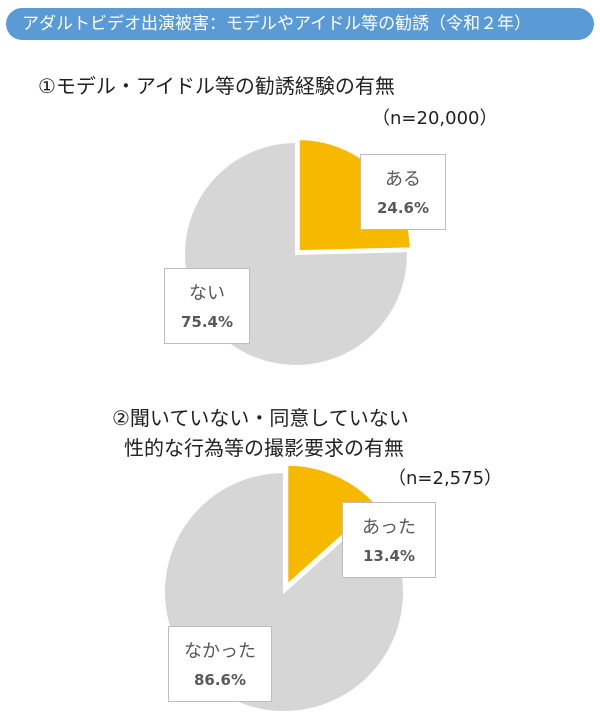 This screenshot has width=600, height=720. What do you see at coordinates (332, 525) in the screenshot?
I see `chart2-slice-yes` at bounding box center [332, 525].